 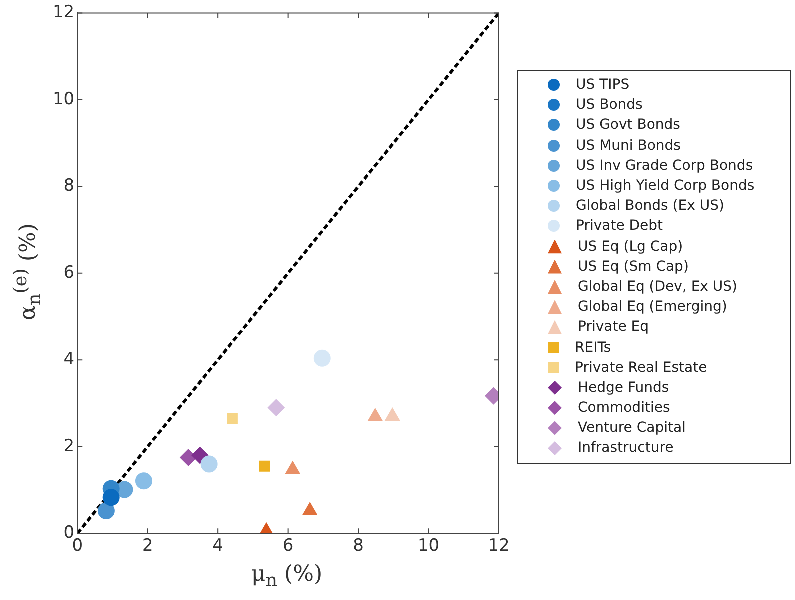 I want to click on legend-label: US Eq (Sm Cap), so click(x=633, y=266).